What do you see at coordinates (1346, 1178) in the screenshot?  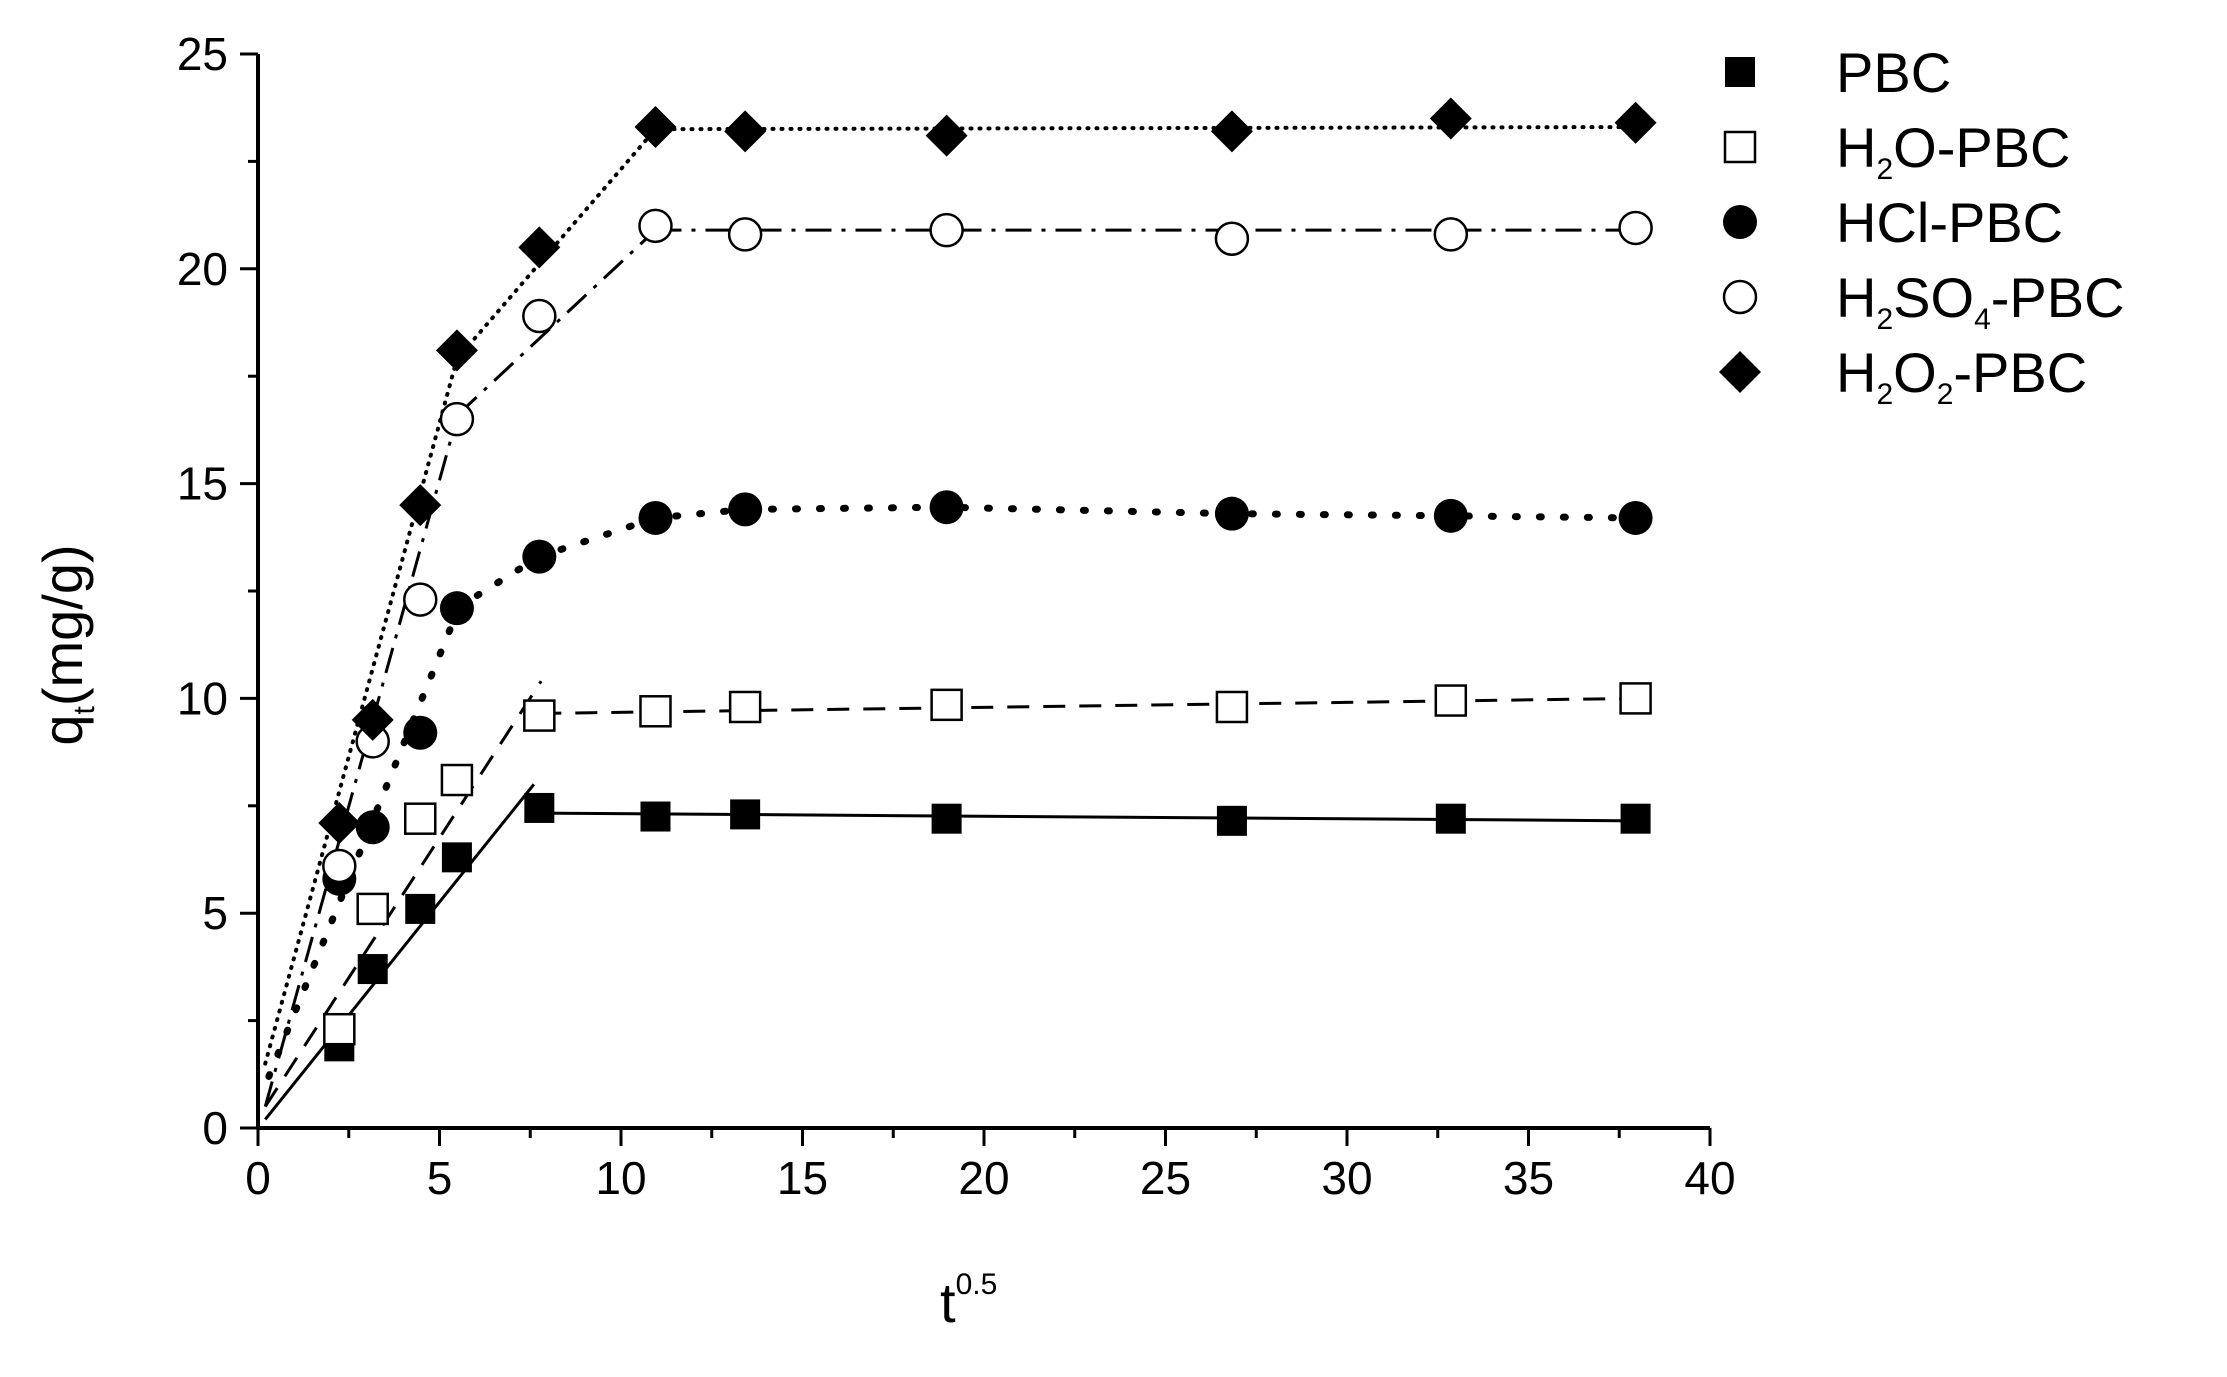 I see `x-tick-label: 30` at bounding box center [1346, 1178].